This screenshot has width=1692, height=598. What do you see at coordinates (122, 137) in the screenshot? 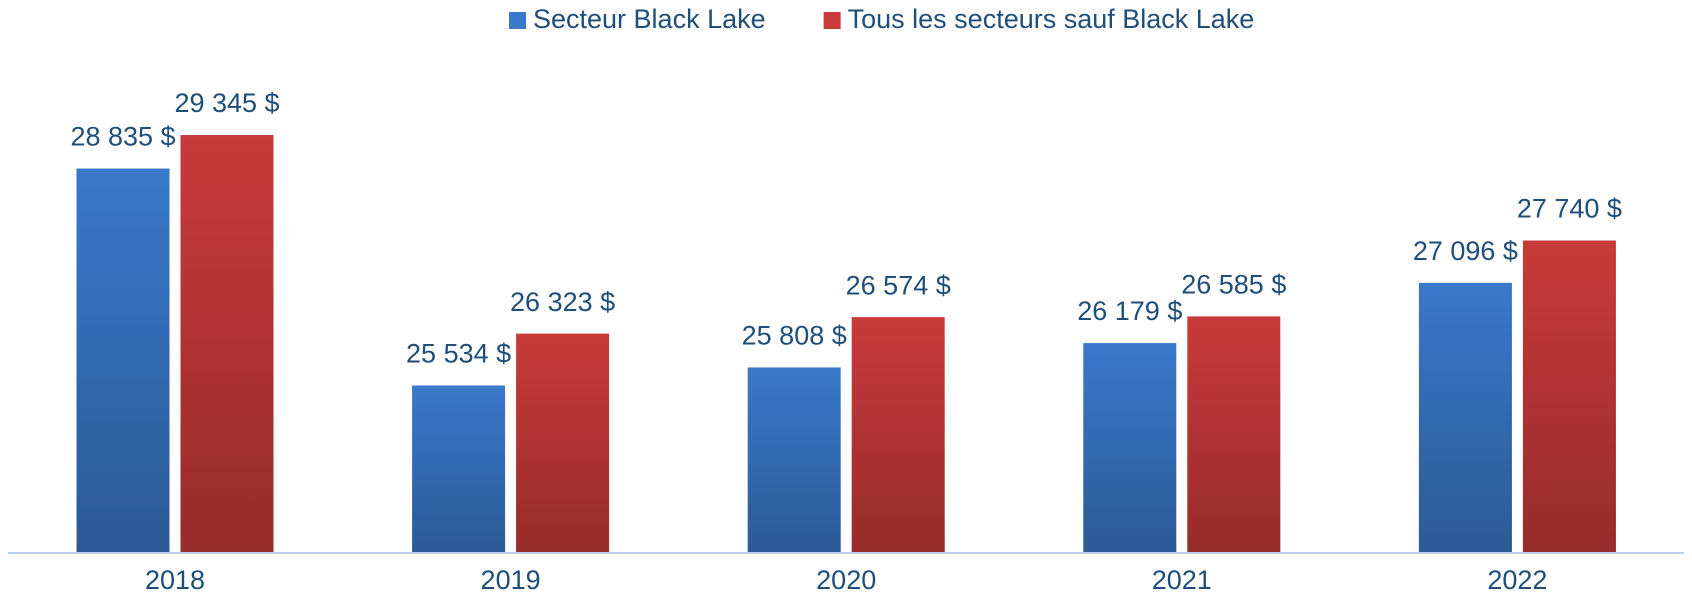
I see `data-label: 28 835 $` at bounding box center [122, 137].